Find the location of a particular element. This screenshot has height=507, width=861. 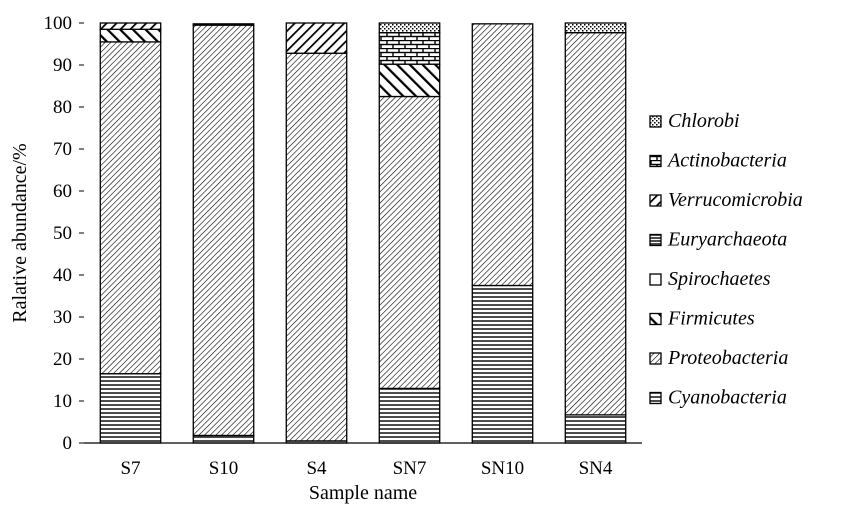

bar-segment-proteobacteria-sn4 is located at coordinates (595, 224).